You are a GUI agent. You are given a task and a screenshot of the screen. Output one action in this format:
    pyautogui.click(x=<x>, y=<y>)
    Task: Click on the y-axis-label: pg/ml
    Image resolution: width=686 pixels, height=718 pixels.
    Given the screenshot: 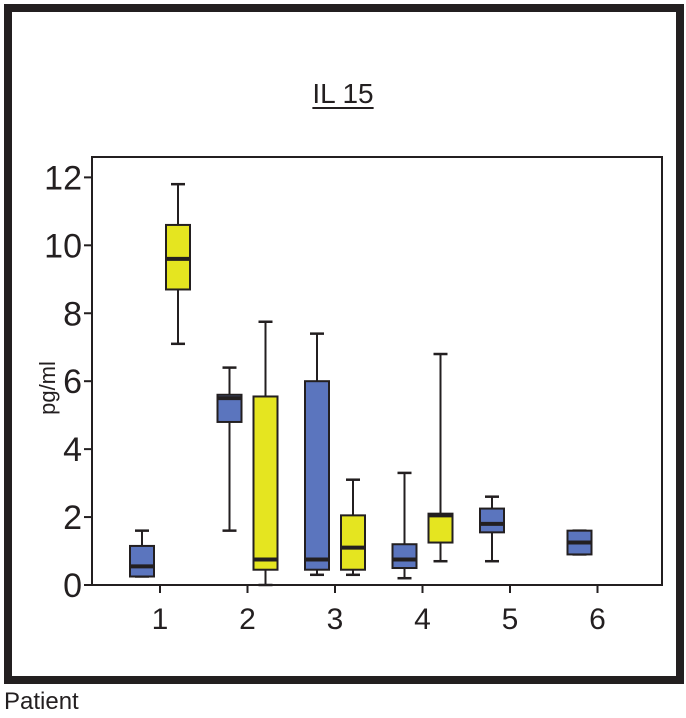 What is the action you would take?
    pyautogui.click(x=47, y=388)
    